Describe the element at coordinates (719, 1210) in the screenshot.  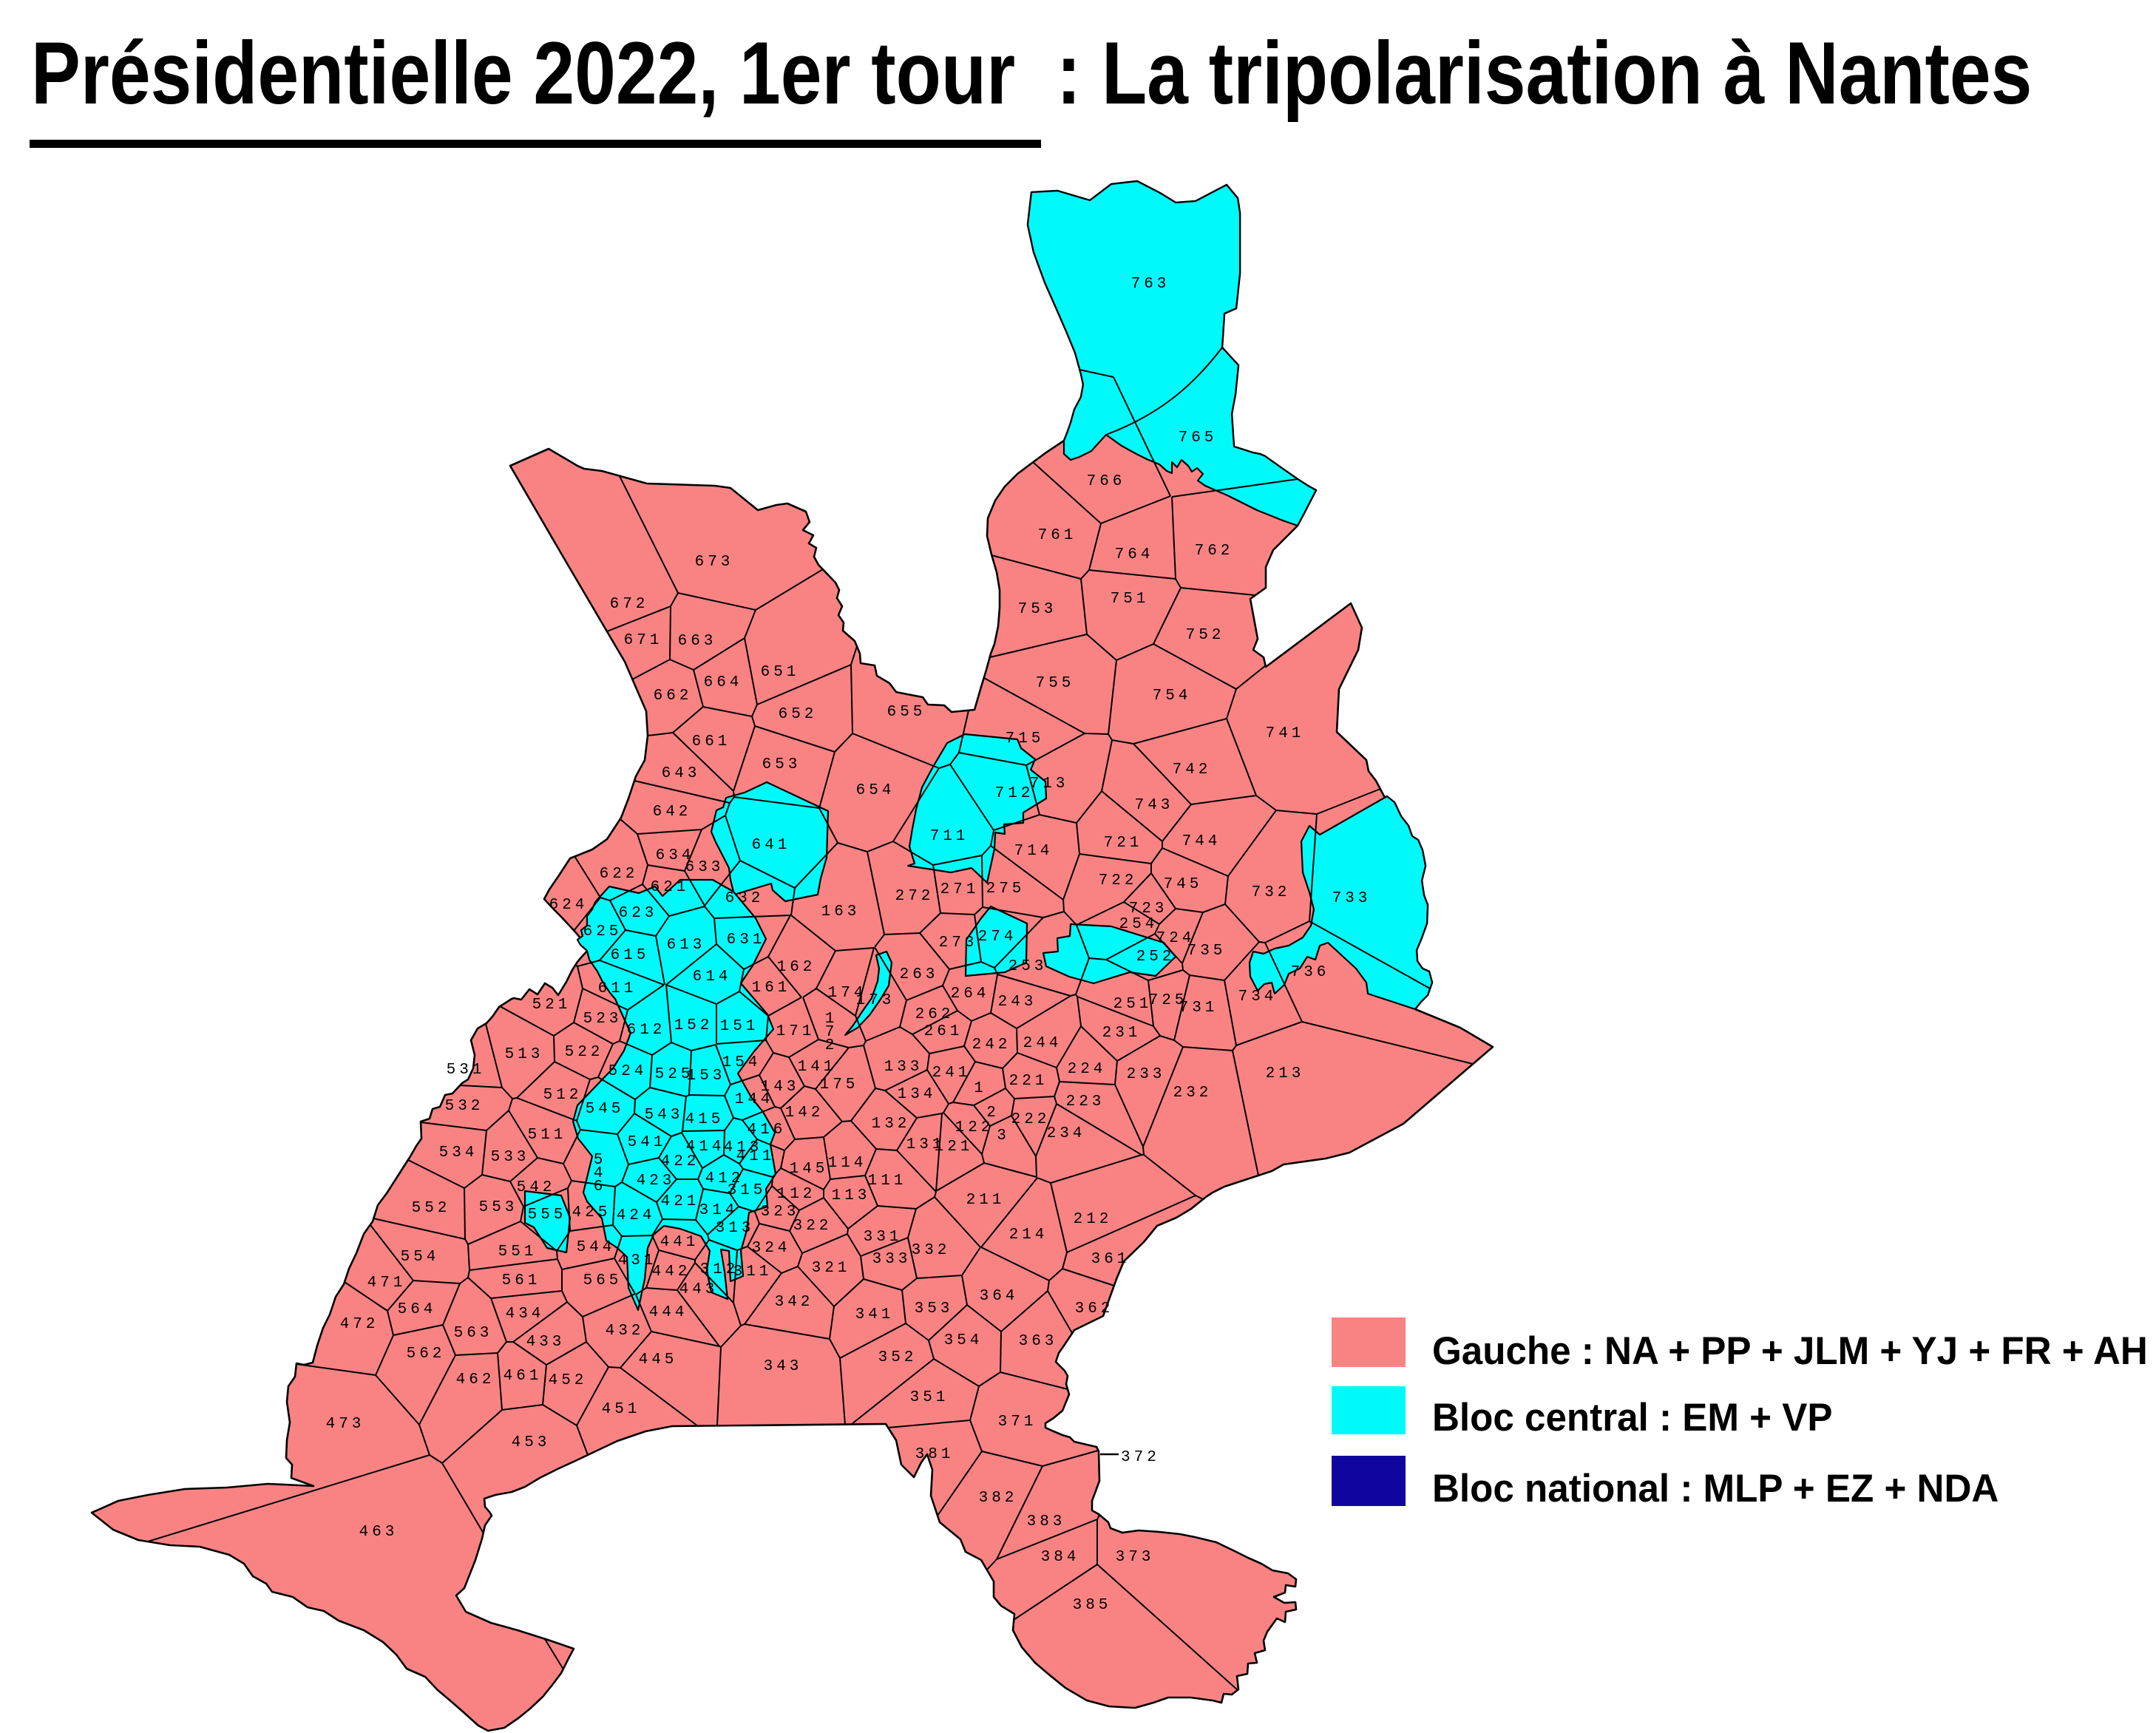
I see `svg-text: 314` at that location.